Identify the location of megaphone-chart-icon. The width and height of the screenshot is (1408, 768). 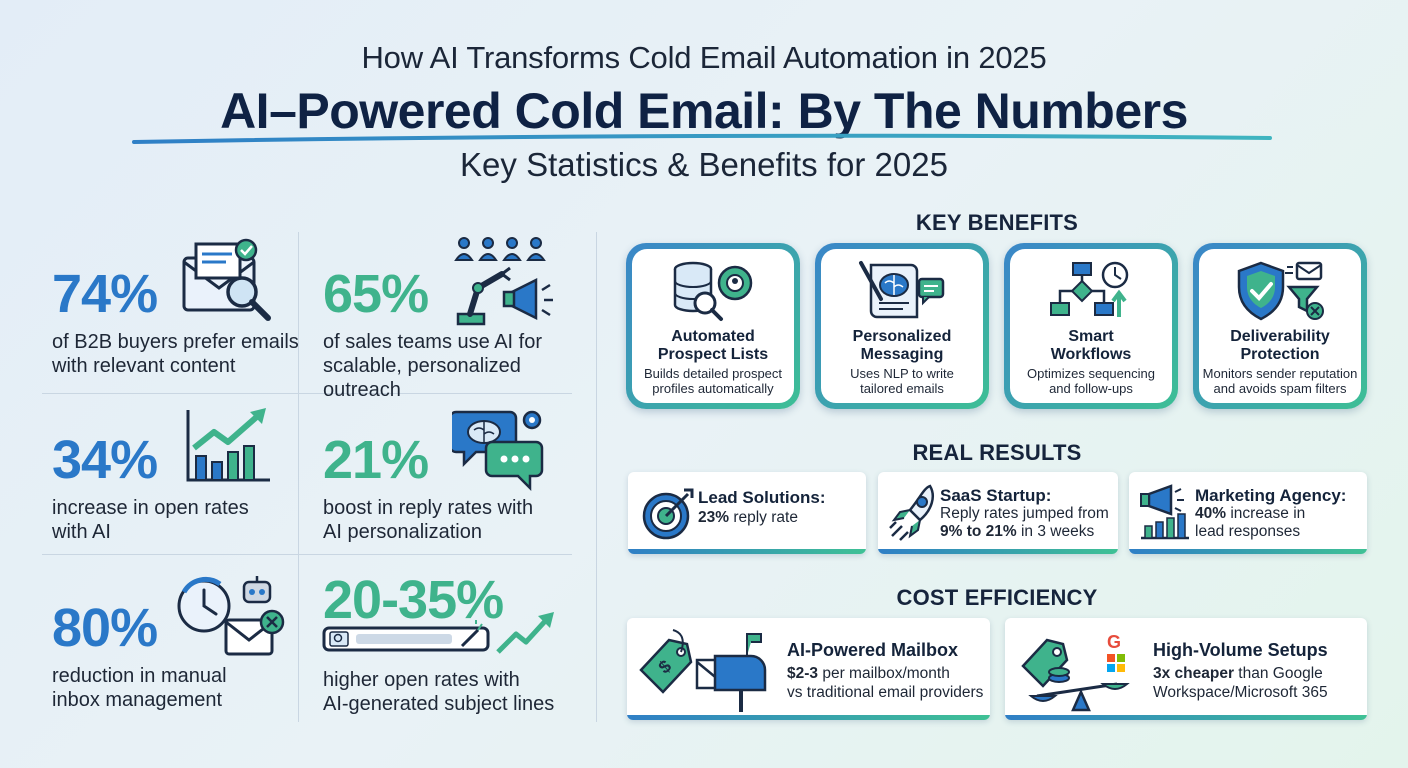
(1164, 512).